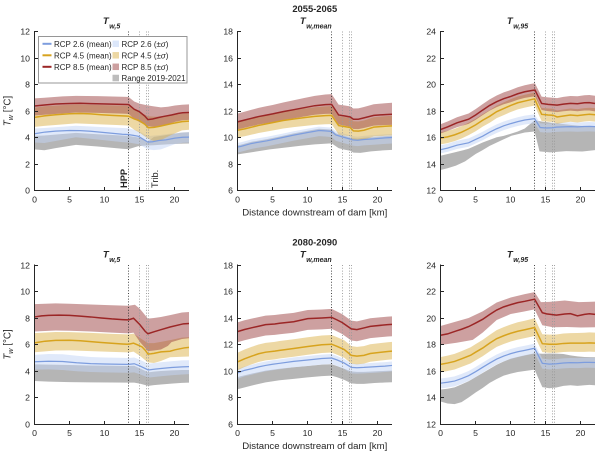  I want to click on svg-text: RCP 8.5 (±σ), so click(145, 67).